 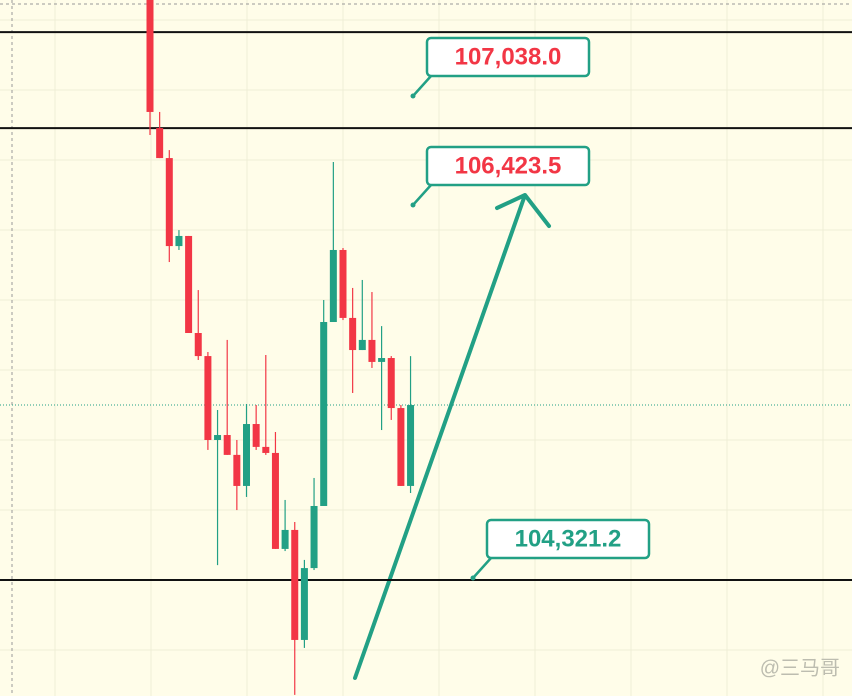 I want to click on callout-label: 104,321.2, so click(x=568, y=538).